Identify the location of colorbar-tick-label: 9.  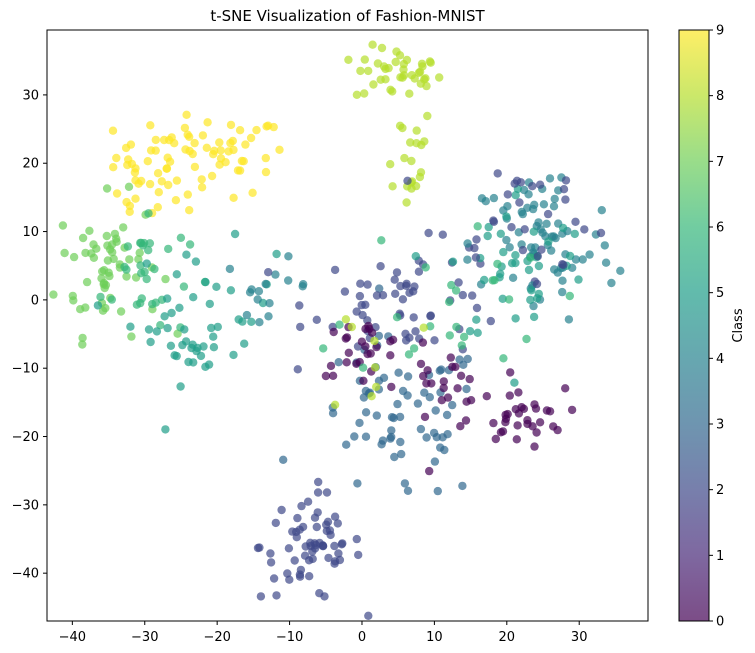
(720, 31).